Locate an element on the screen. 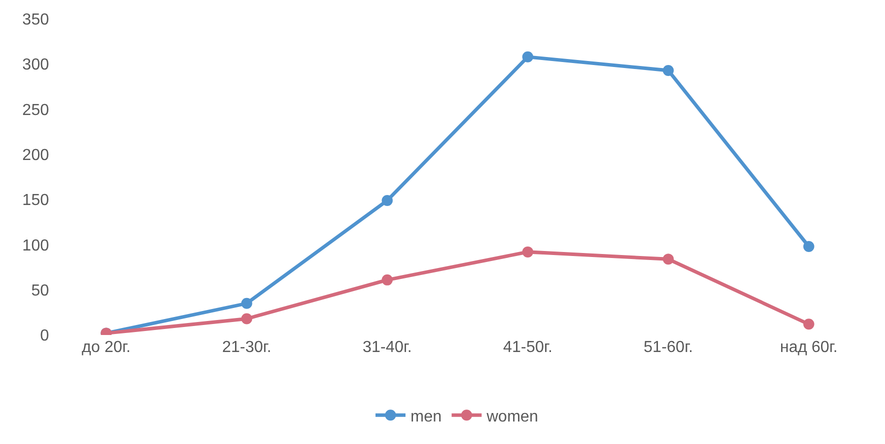  y-tick-label: 350 is located at coordinates (36, 20).